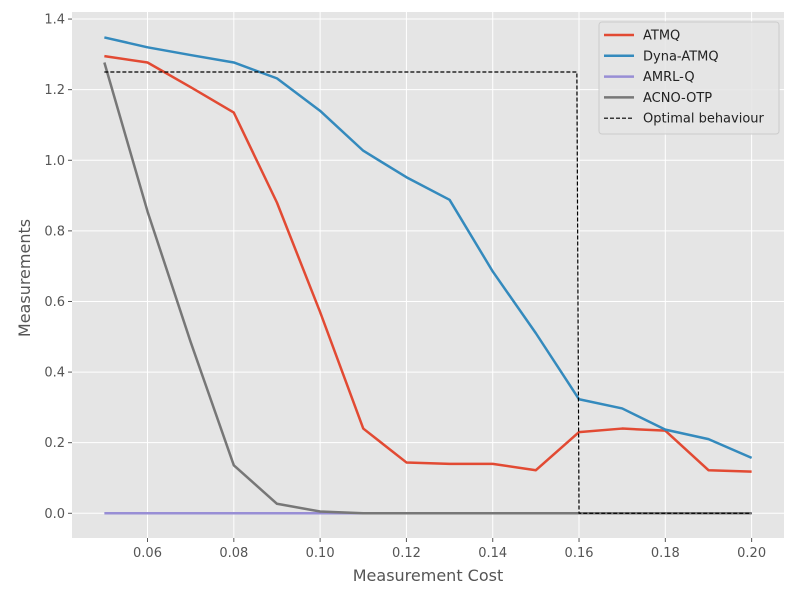  What do you see at coordinates (704, 119) in the screenshot?
I see `legend-label-optimal-behaviour: Optimal behaviour` at bounding box center [704, 119].